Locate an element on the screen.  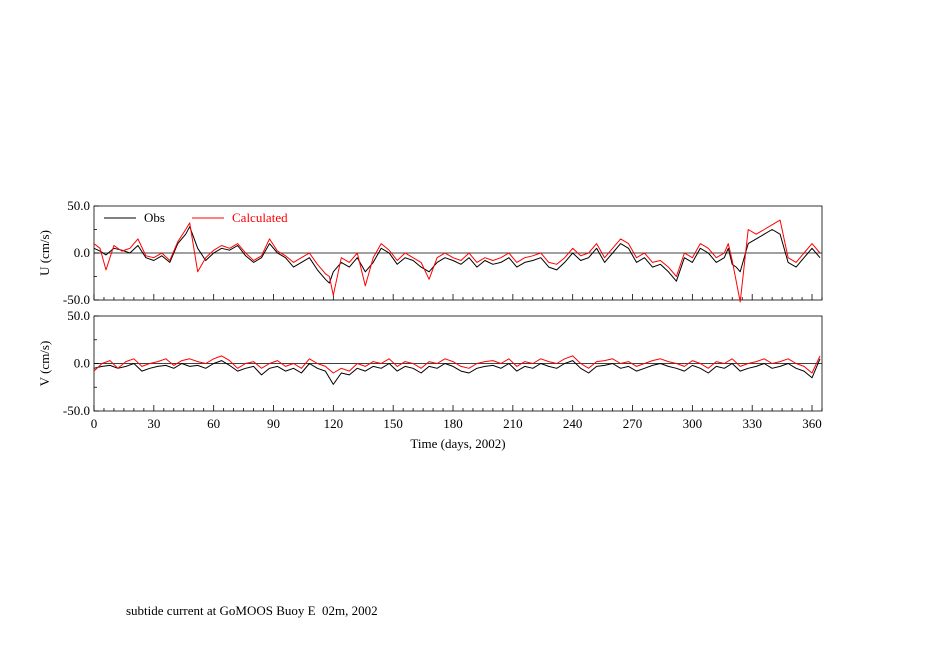
x-tick-label: 360 is located at coordinates (812, 423).